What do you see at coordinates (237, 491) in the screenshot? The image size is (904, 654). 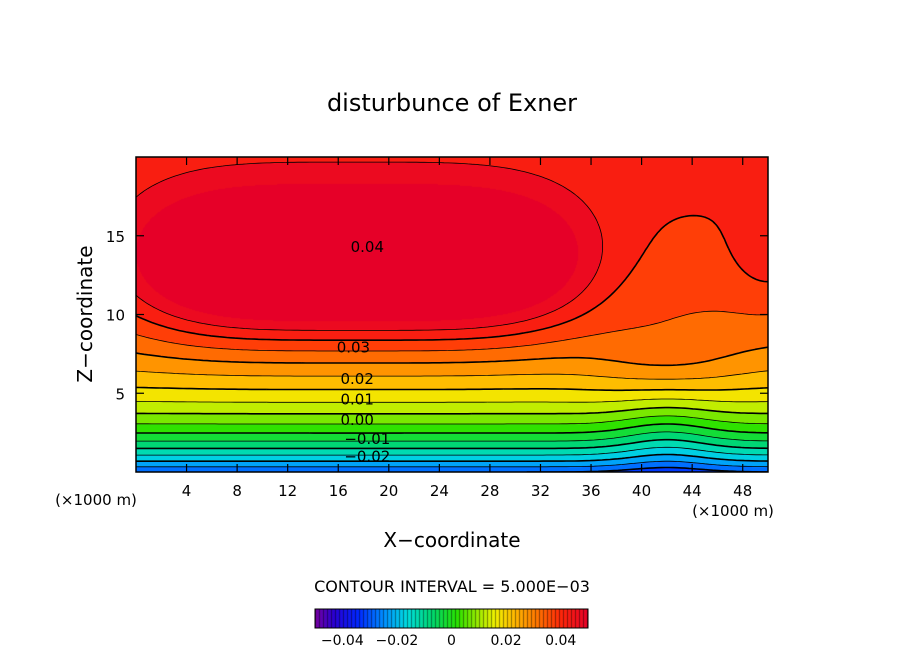 I see `x-tick-label: 8` at bounding box center [237, 491].